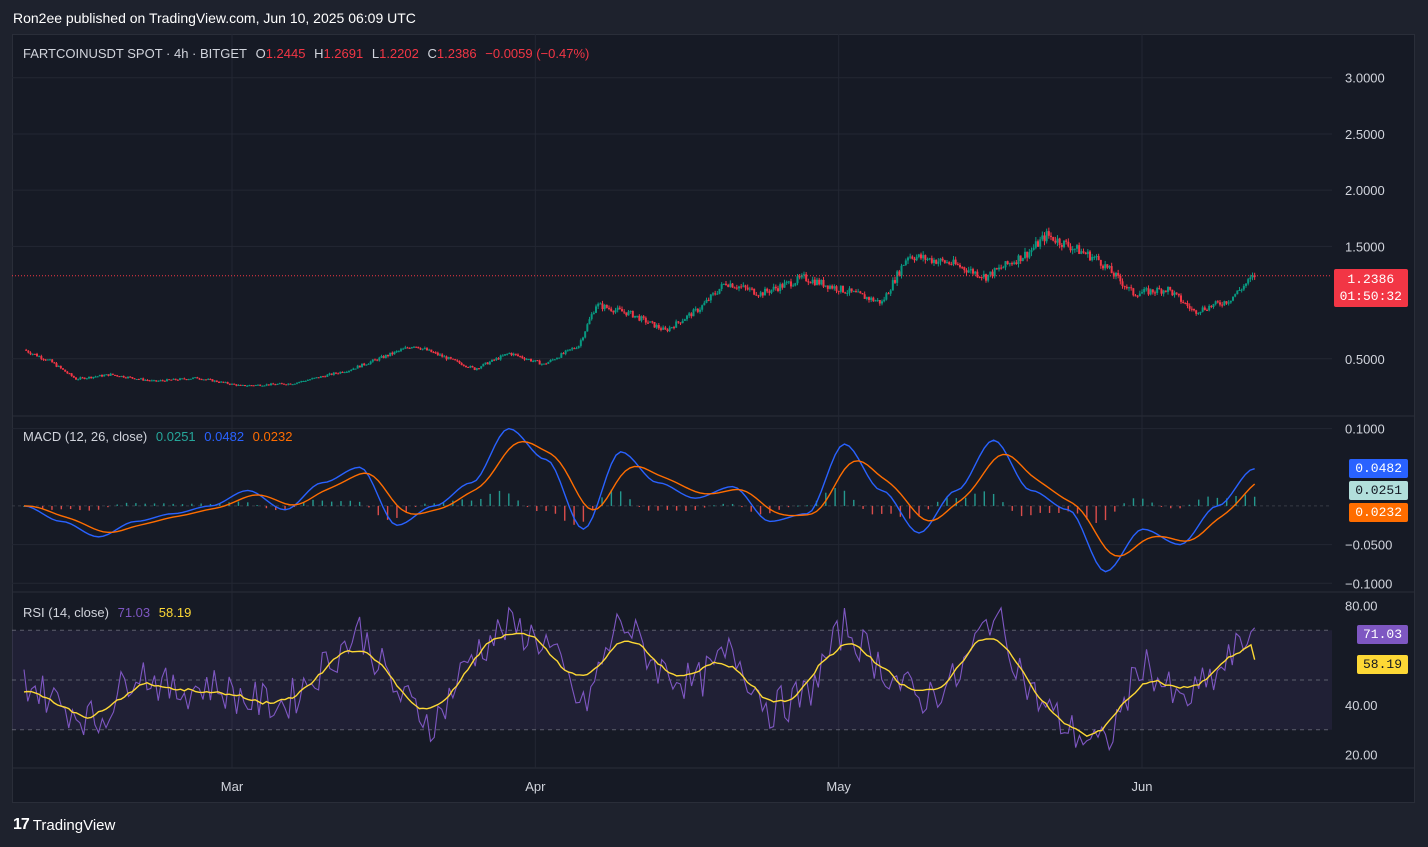  Describe the element at coordinates (66, 612) in the screenshot. I see `rsi-title: RSI (14, close)` at that location.